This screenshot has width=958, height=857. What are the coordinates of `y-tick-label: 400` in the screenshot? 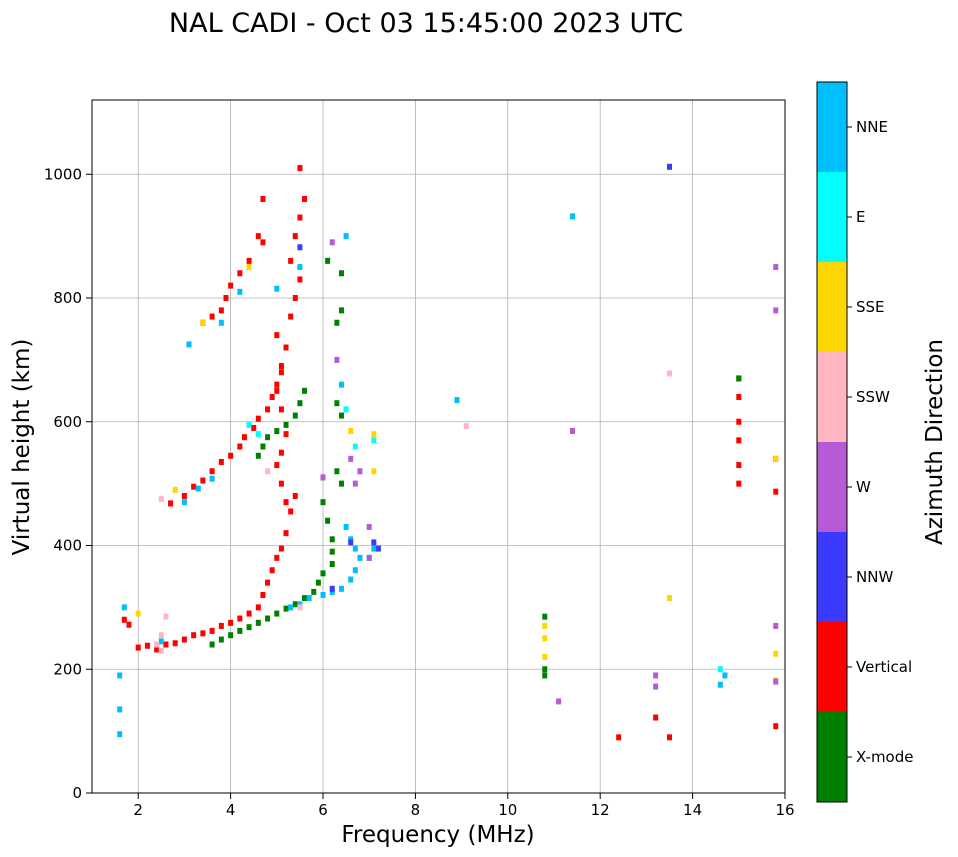 It's located at (67, 546).